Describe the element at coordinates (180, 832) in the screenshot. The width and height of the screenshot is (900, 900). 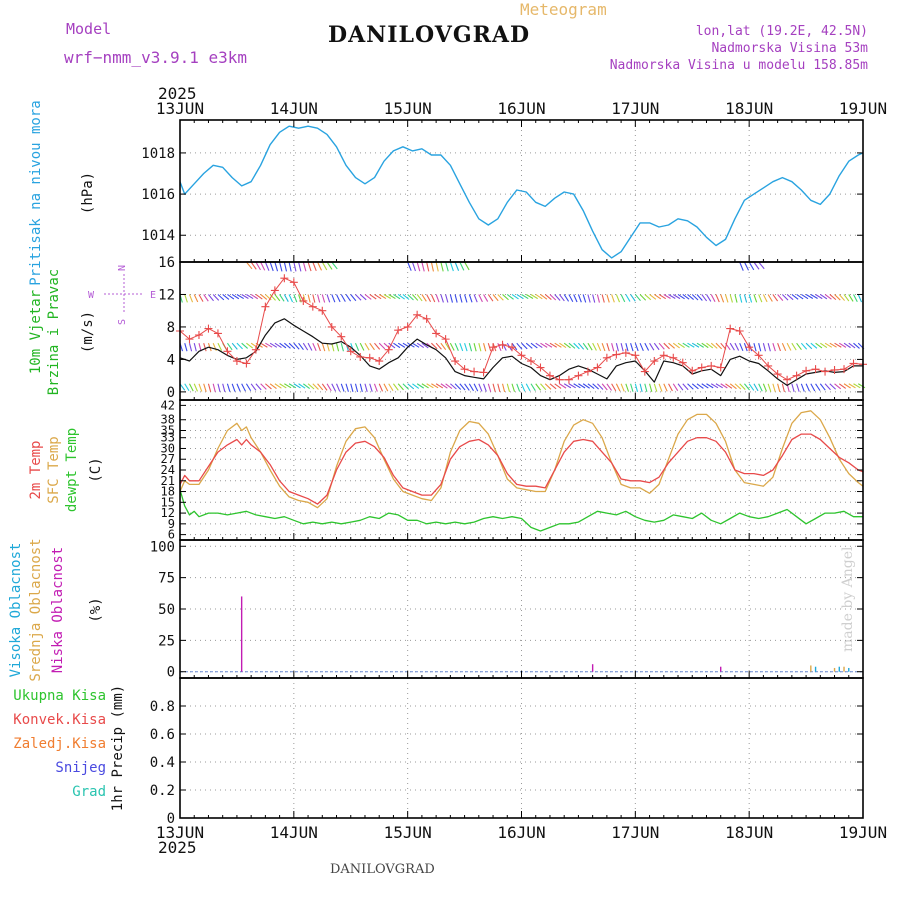
I see `x-tick-label-bottom: 13JUN` at that location.